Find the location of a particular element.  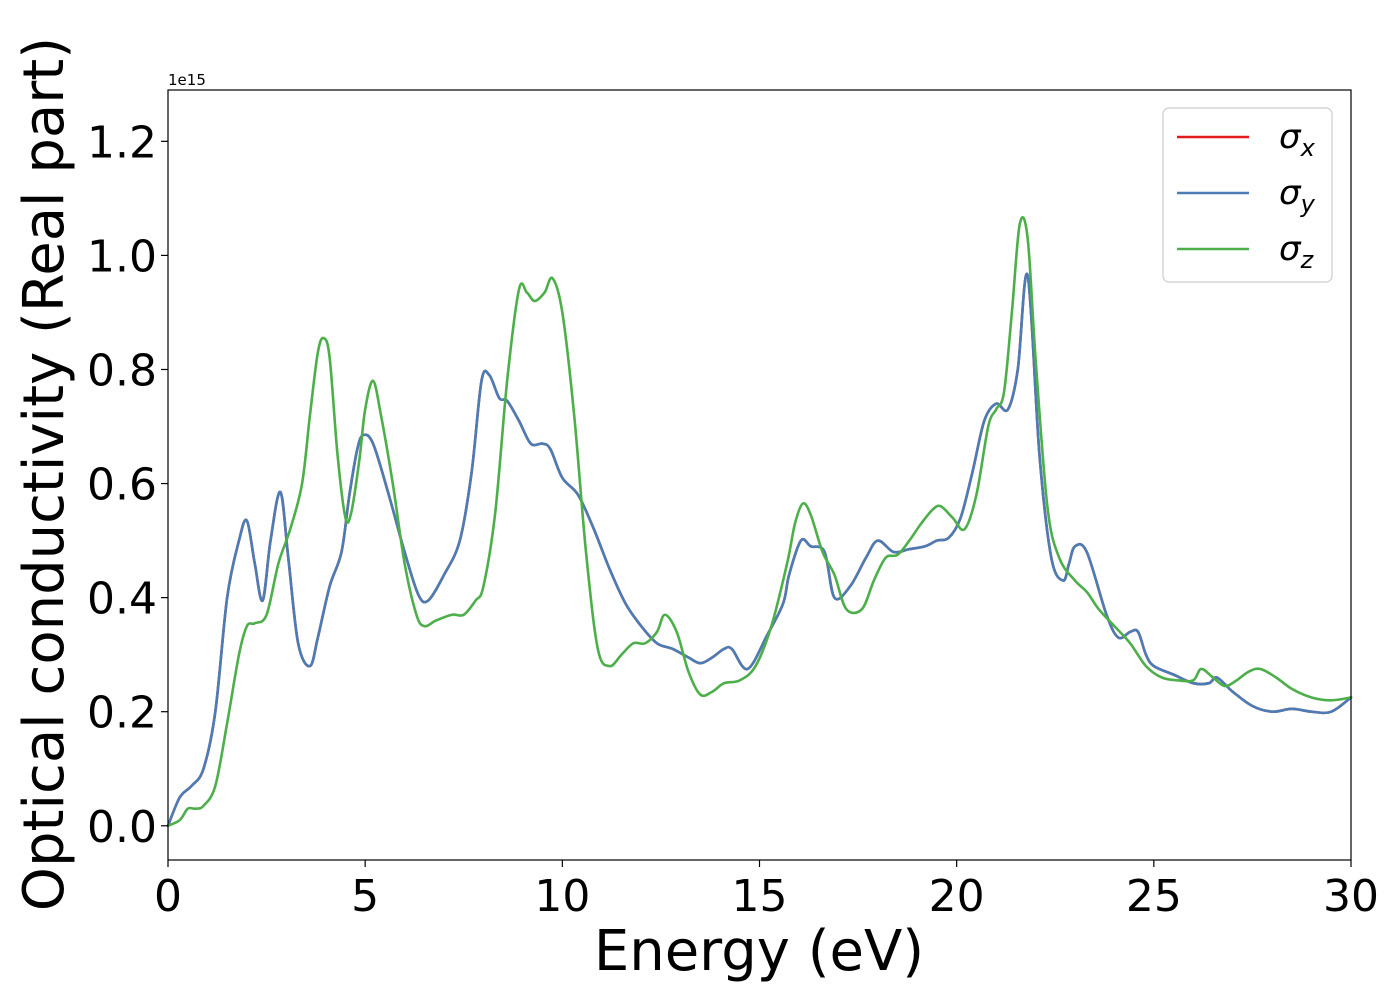

y-tick-label: 1.2 is located at coordinates (122, 142).